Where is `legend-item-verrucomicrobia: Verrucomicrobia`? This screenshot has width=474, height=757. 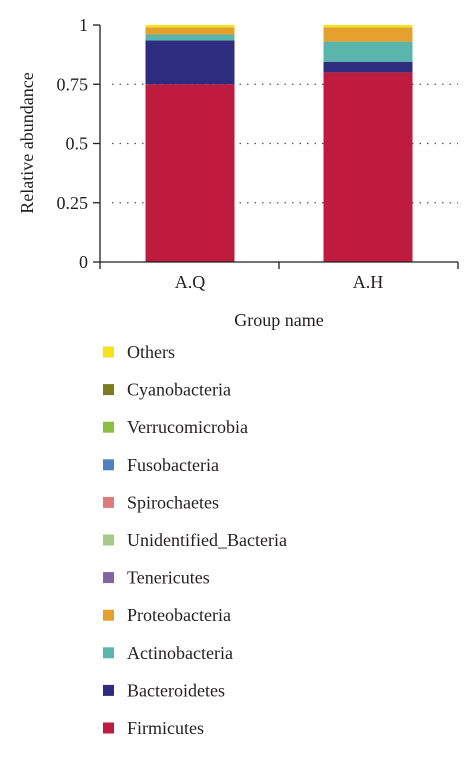
legend-item-verrucomicrobia: Verrucomicrobia is located at coordinates (175, 427).